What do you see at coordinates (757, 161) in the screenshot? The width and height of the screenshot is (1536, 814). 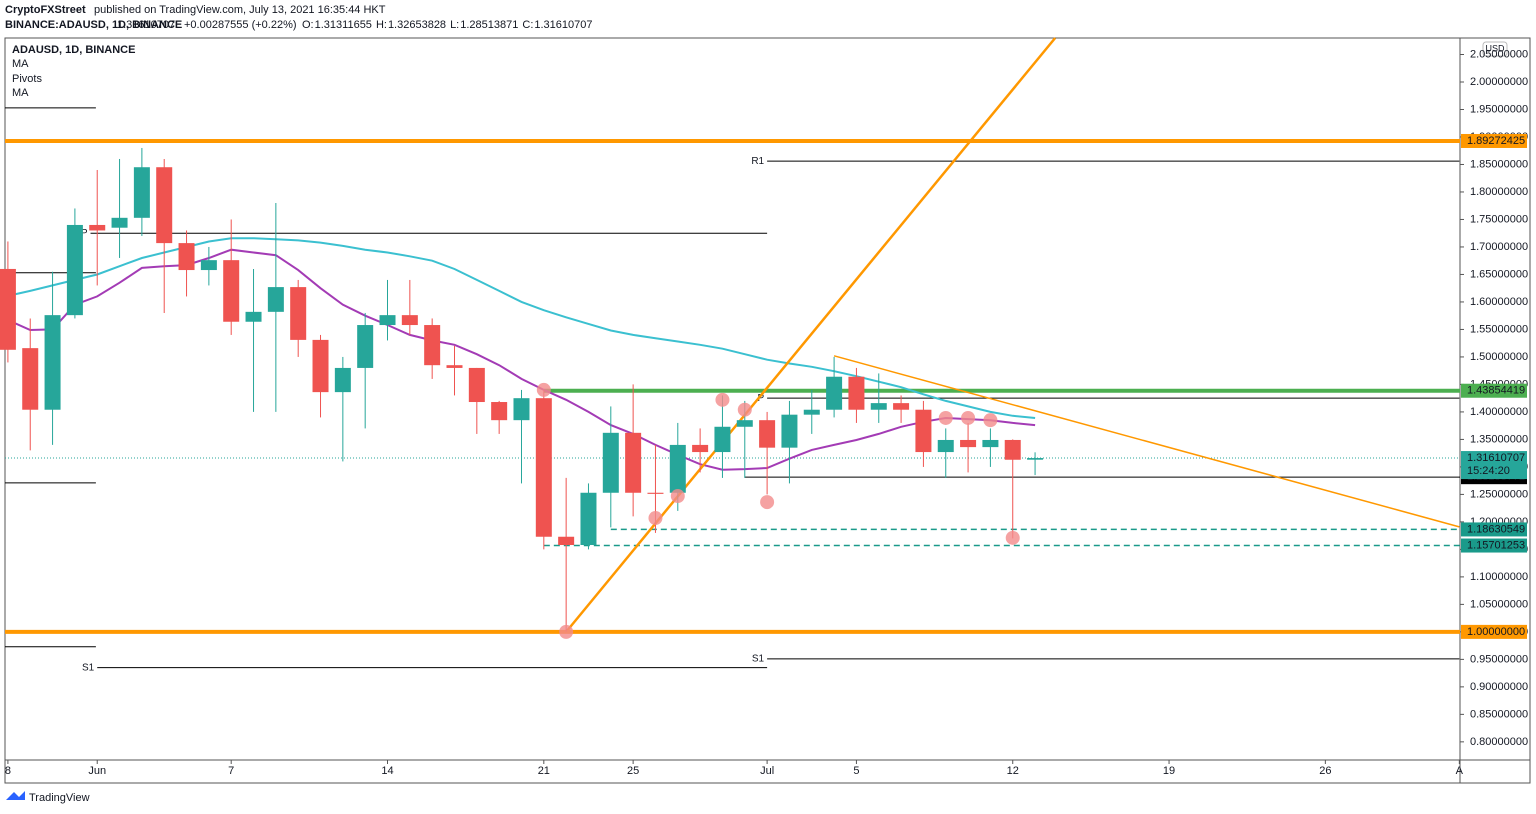 I see `pivot-label: R1` at bounding box center [757, 161].